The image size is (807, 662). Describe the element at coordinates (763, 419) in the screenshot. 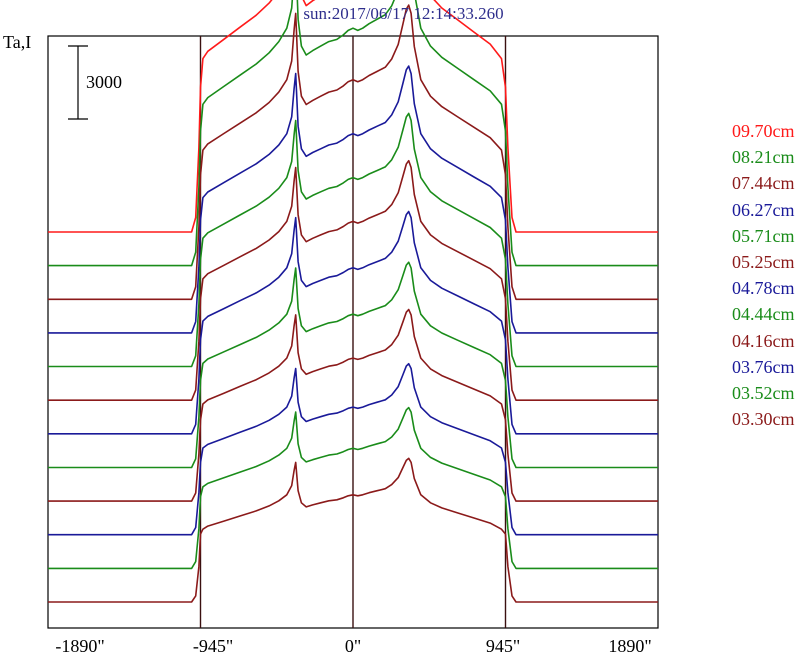

I see `legend-entry: 03.30cm` at that location.